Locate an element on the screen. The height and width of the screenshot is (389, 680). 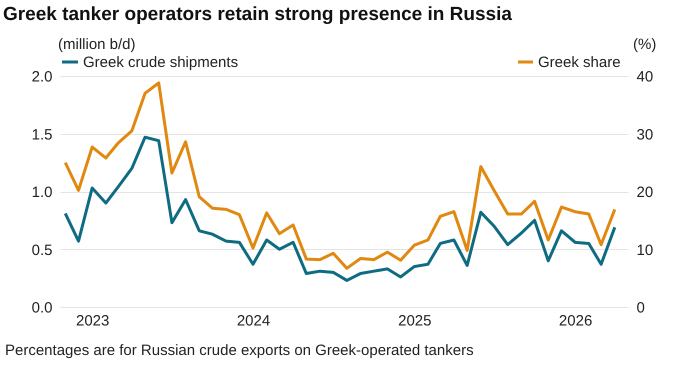
y-tick-label: 1.5 is located at coordinates (42, 135).